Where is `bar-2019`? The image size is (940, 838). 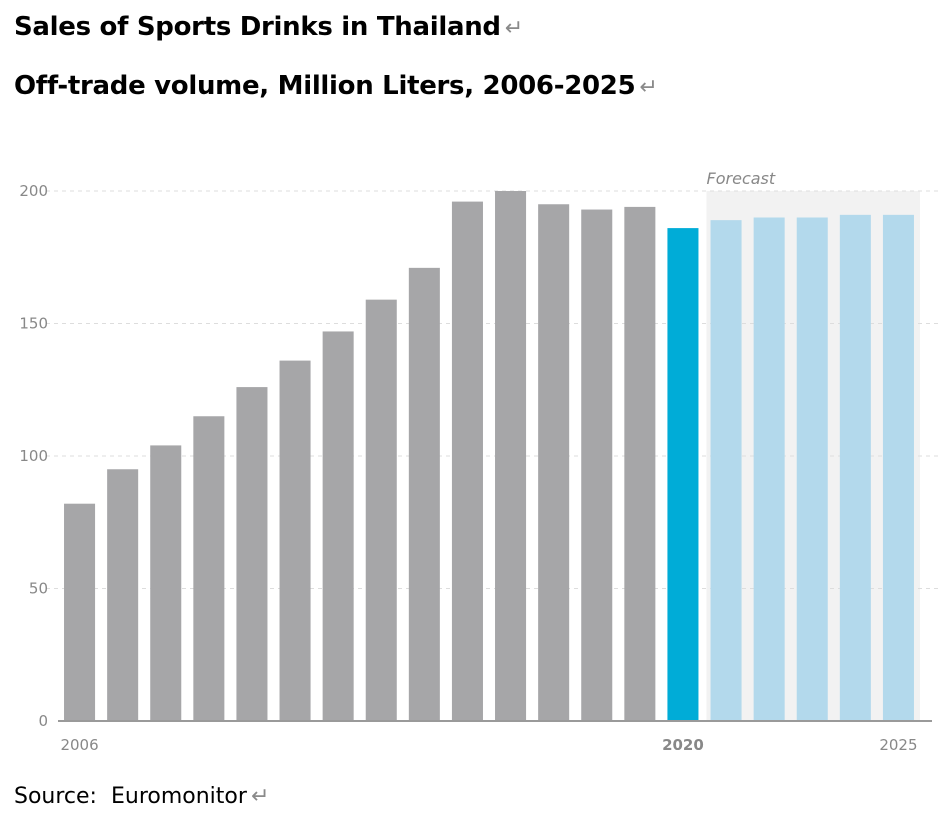 bar-2019 is located at coordinates (640, 463).